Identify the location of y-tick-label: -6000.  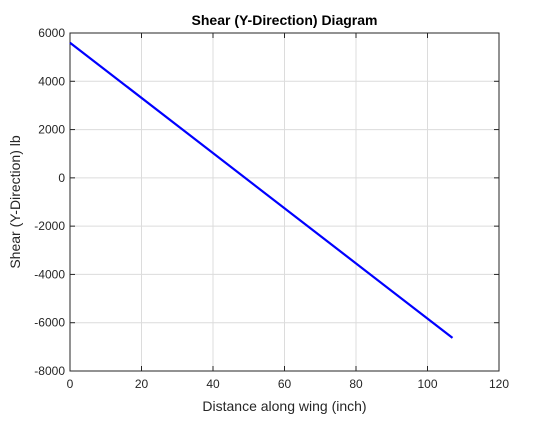
(49, 323).